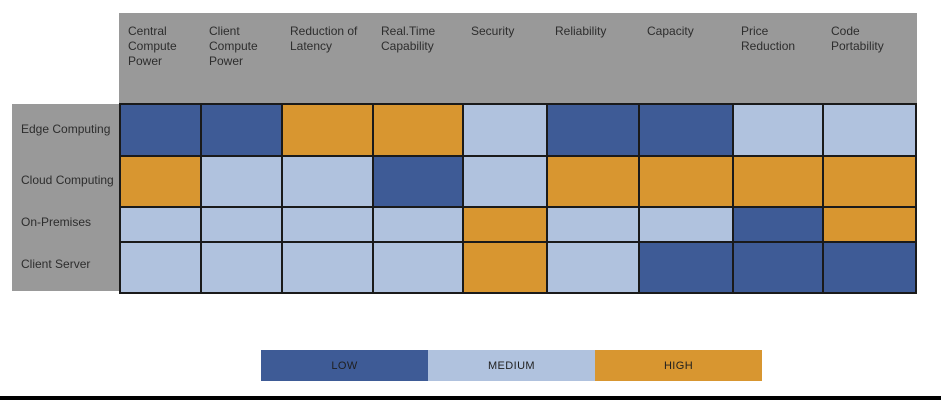 This screenshot has width=941, height=405. I want to click on heatmap-cell-client-server-security, so click(505, 267).